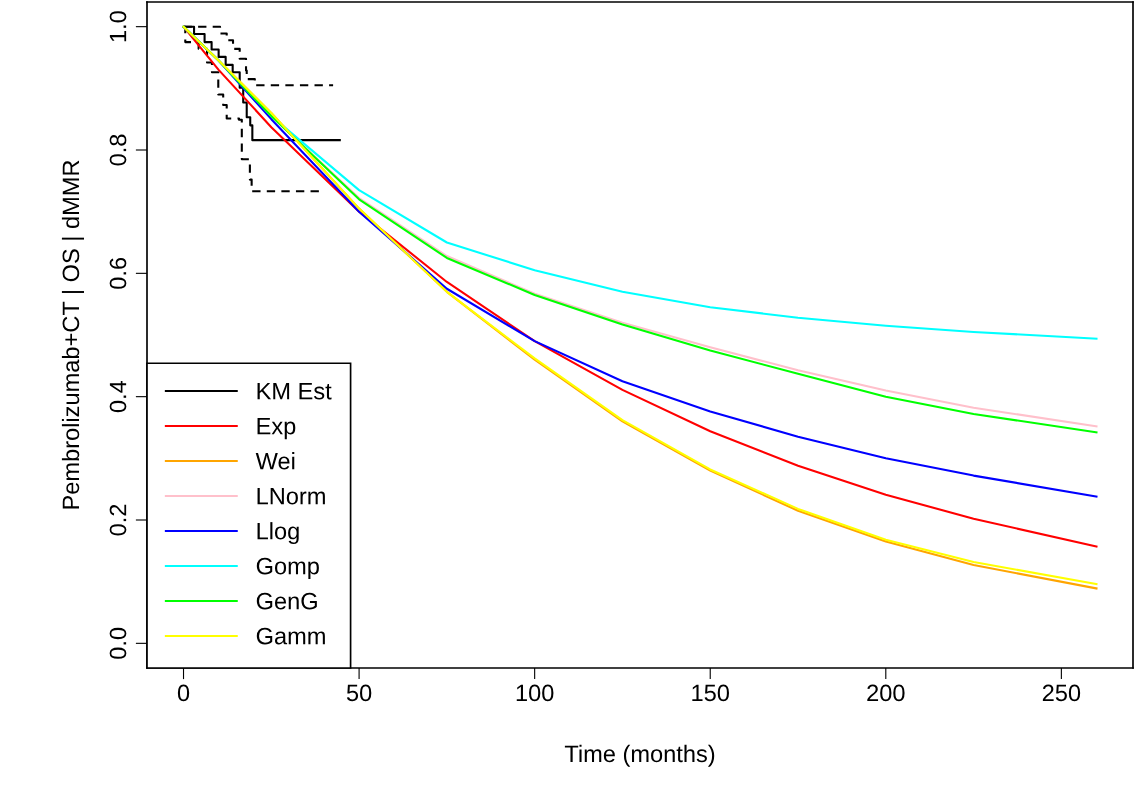  Describe the element at coordinates (118, 643) in the screenshot. I see `y-tick-label: 0.0` at that location.